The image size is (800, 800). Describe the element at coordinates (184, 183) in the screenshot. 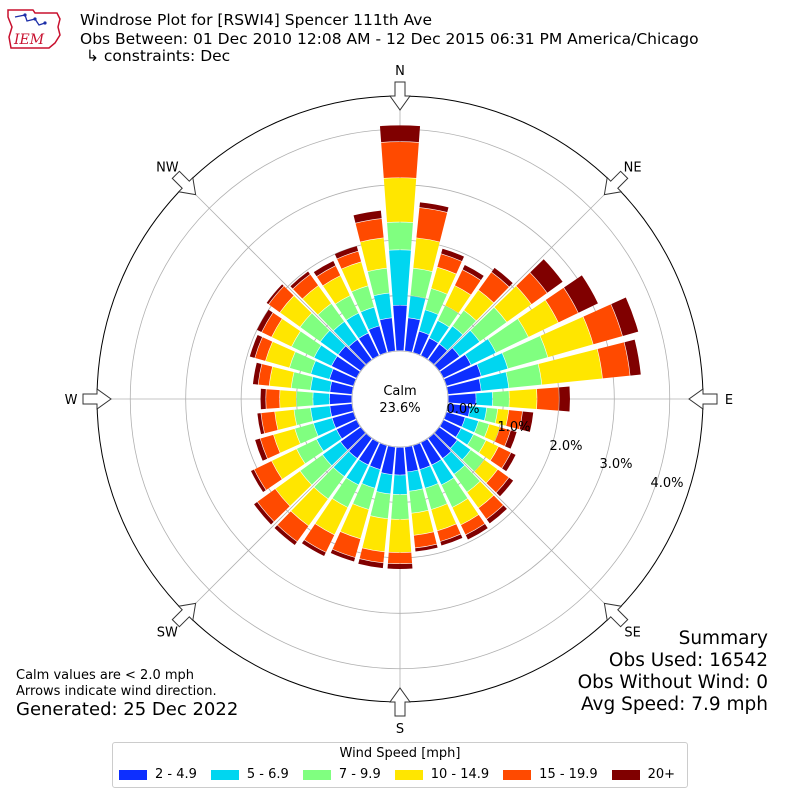

I see `direction-arrow-nw` at that location.